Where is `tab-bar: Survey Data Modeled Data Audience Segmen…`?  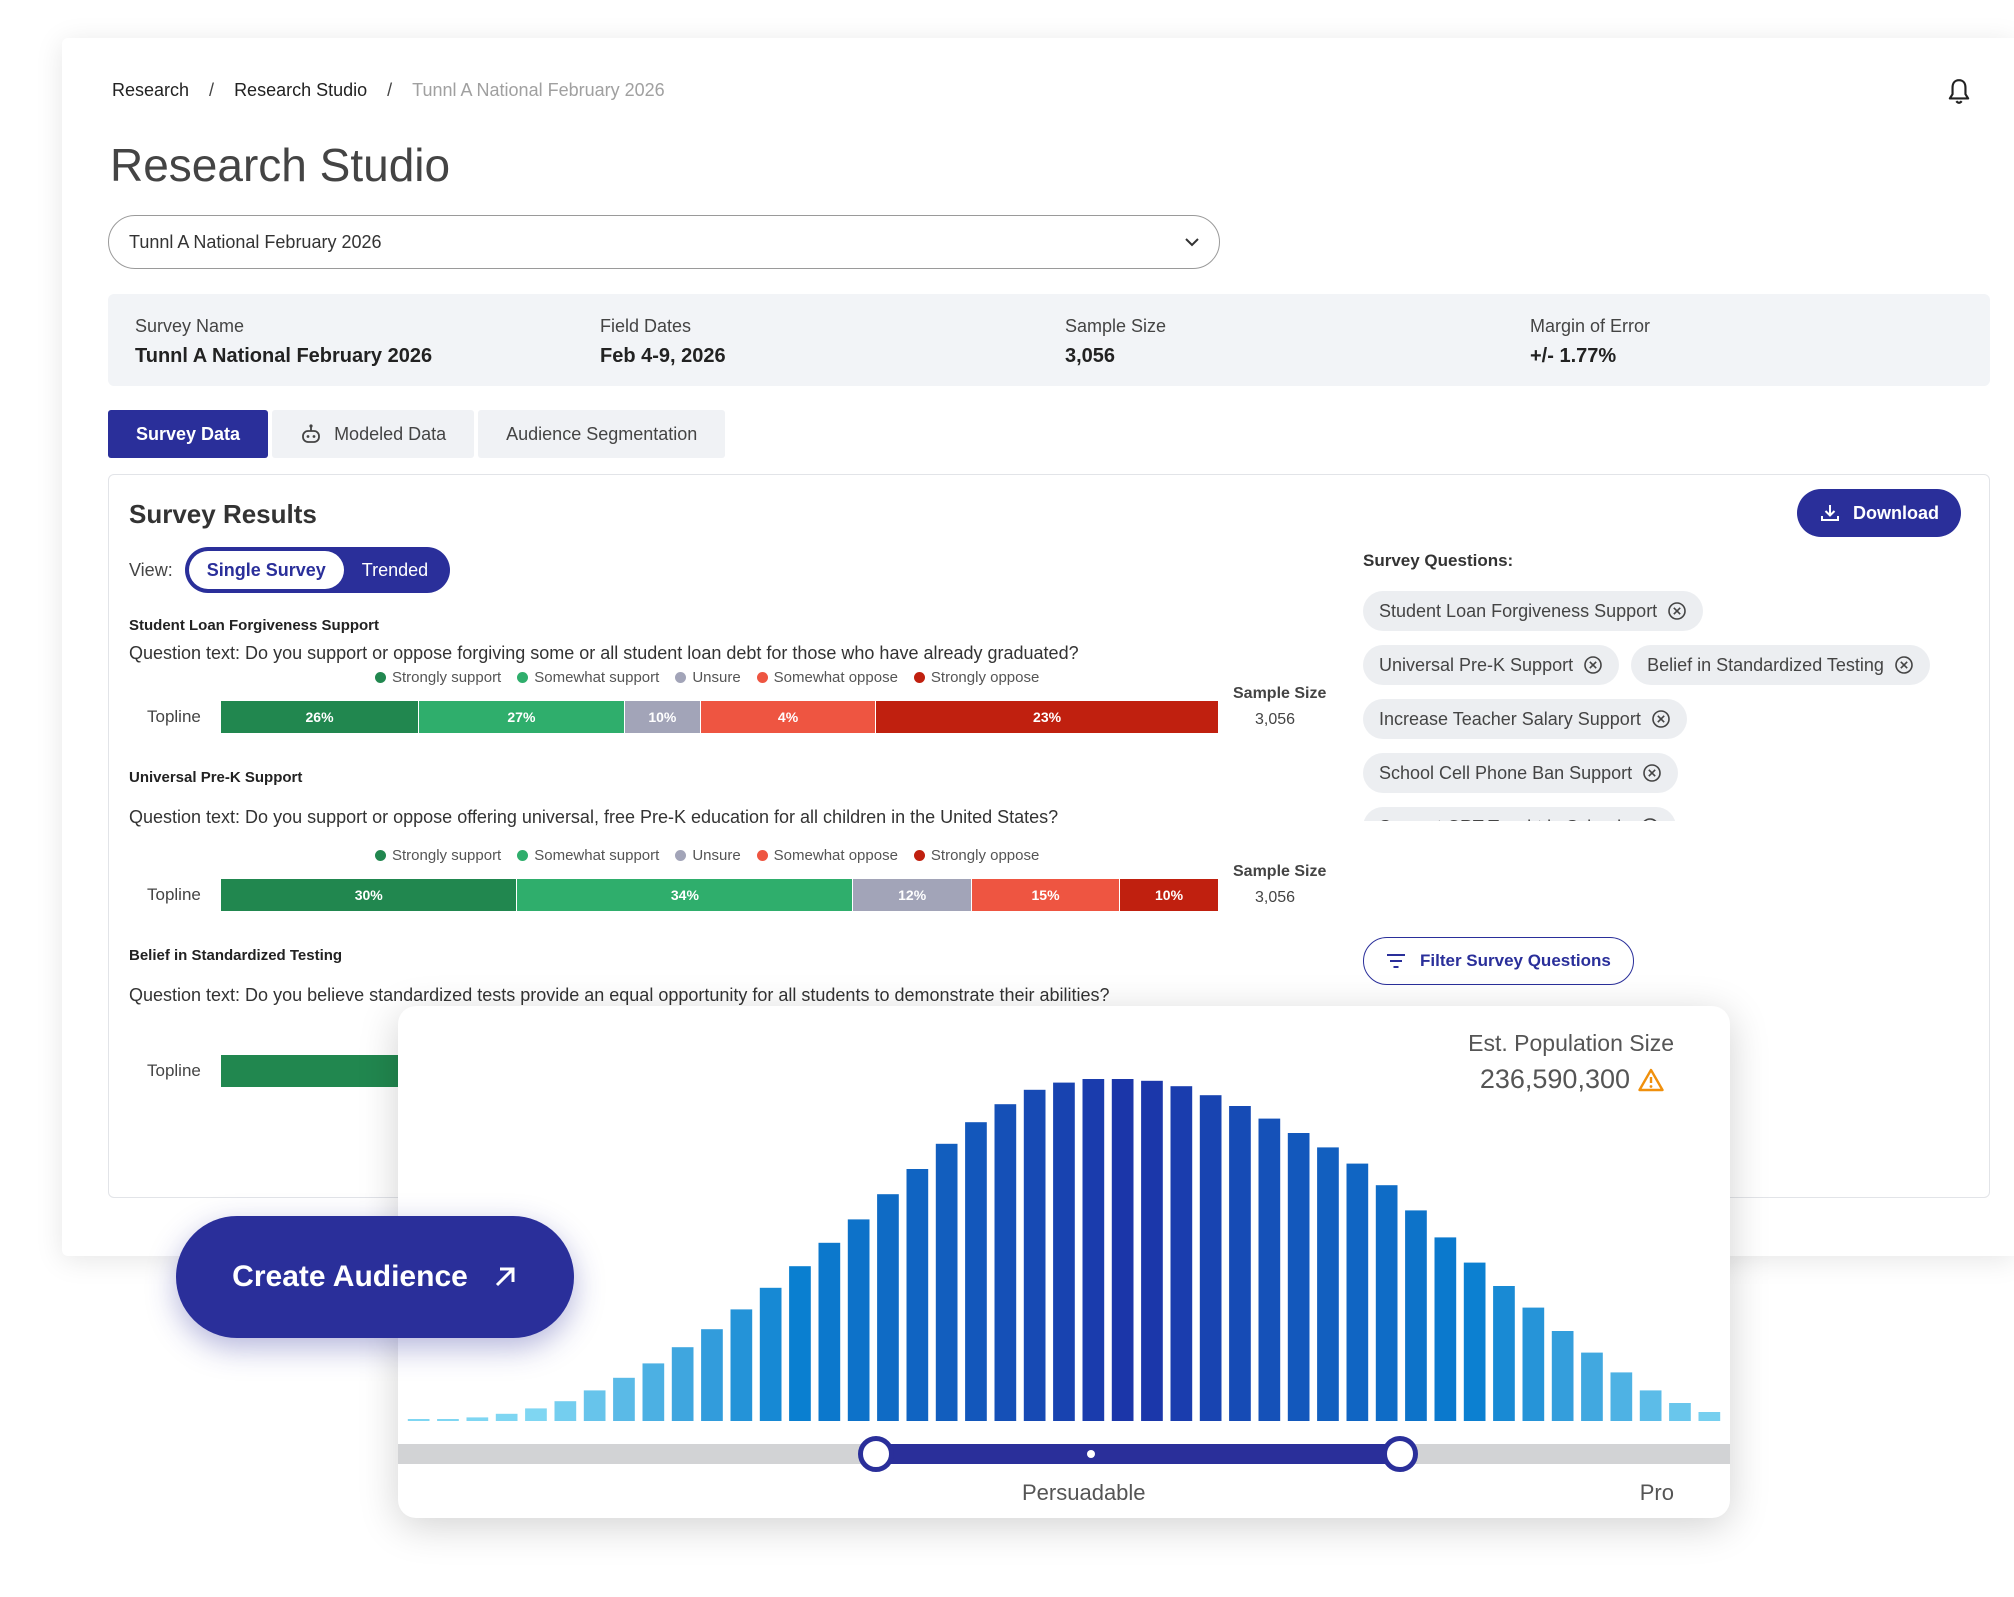
tab-bar: Survey Data Modeled Data Audience Segmen… is located at coordinates (417, 434).